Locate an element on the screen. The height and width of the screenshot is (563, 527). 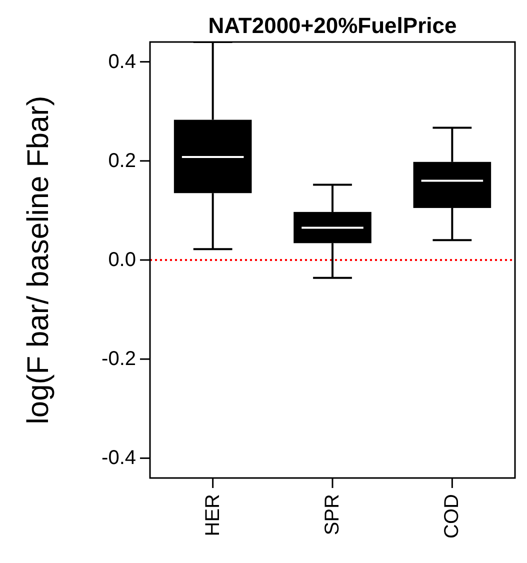
x-tick-label: COD is located at coordinates (452, 516).